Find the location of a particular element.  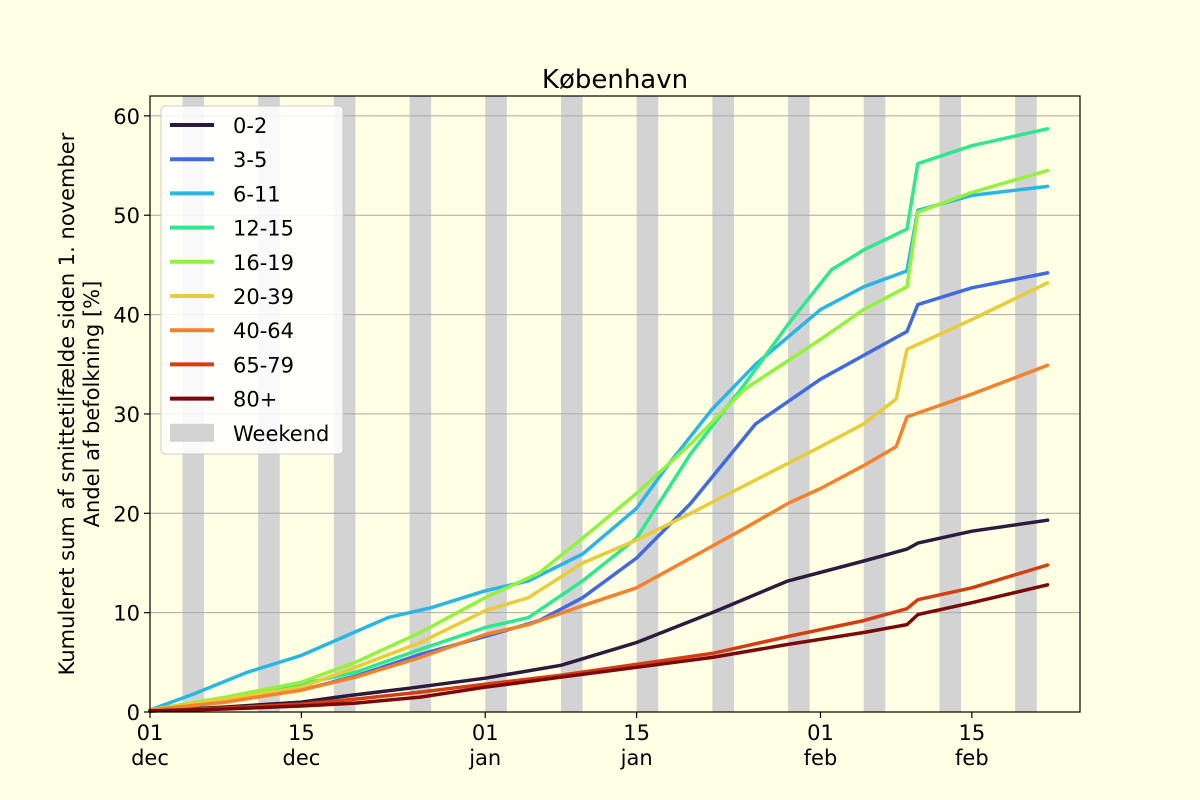

y-tick-label: 10 is located at coordinates (126, 614).